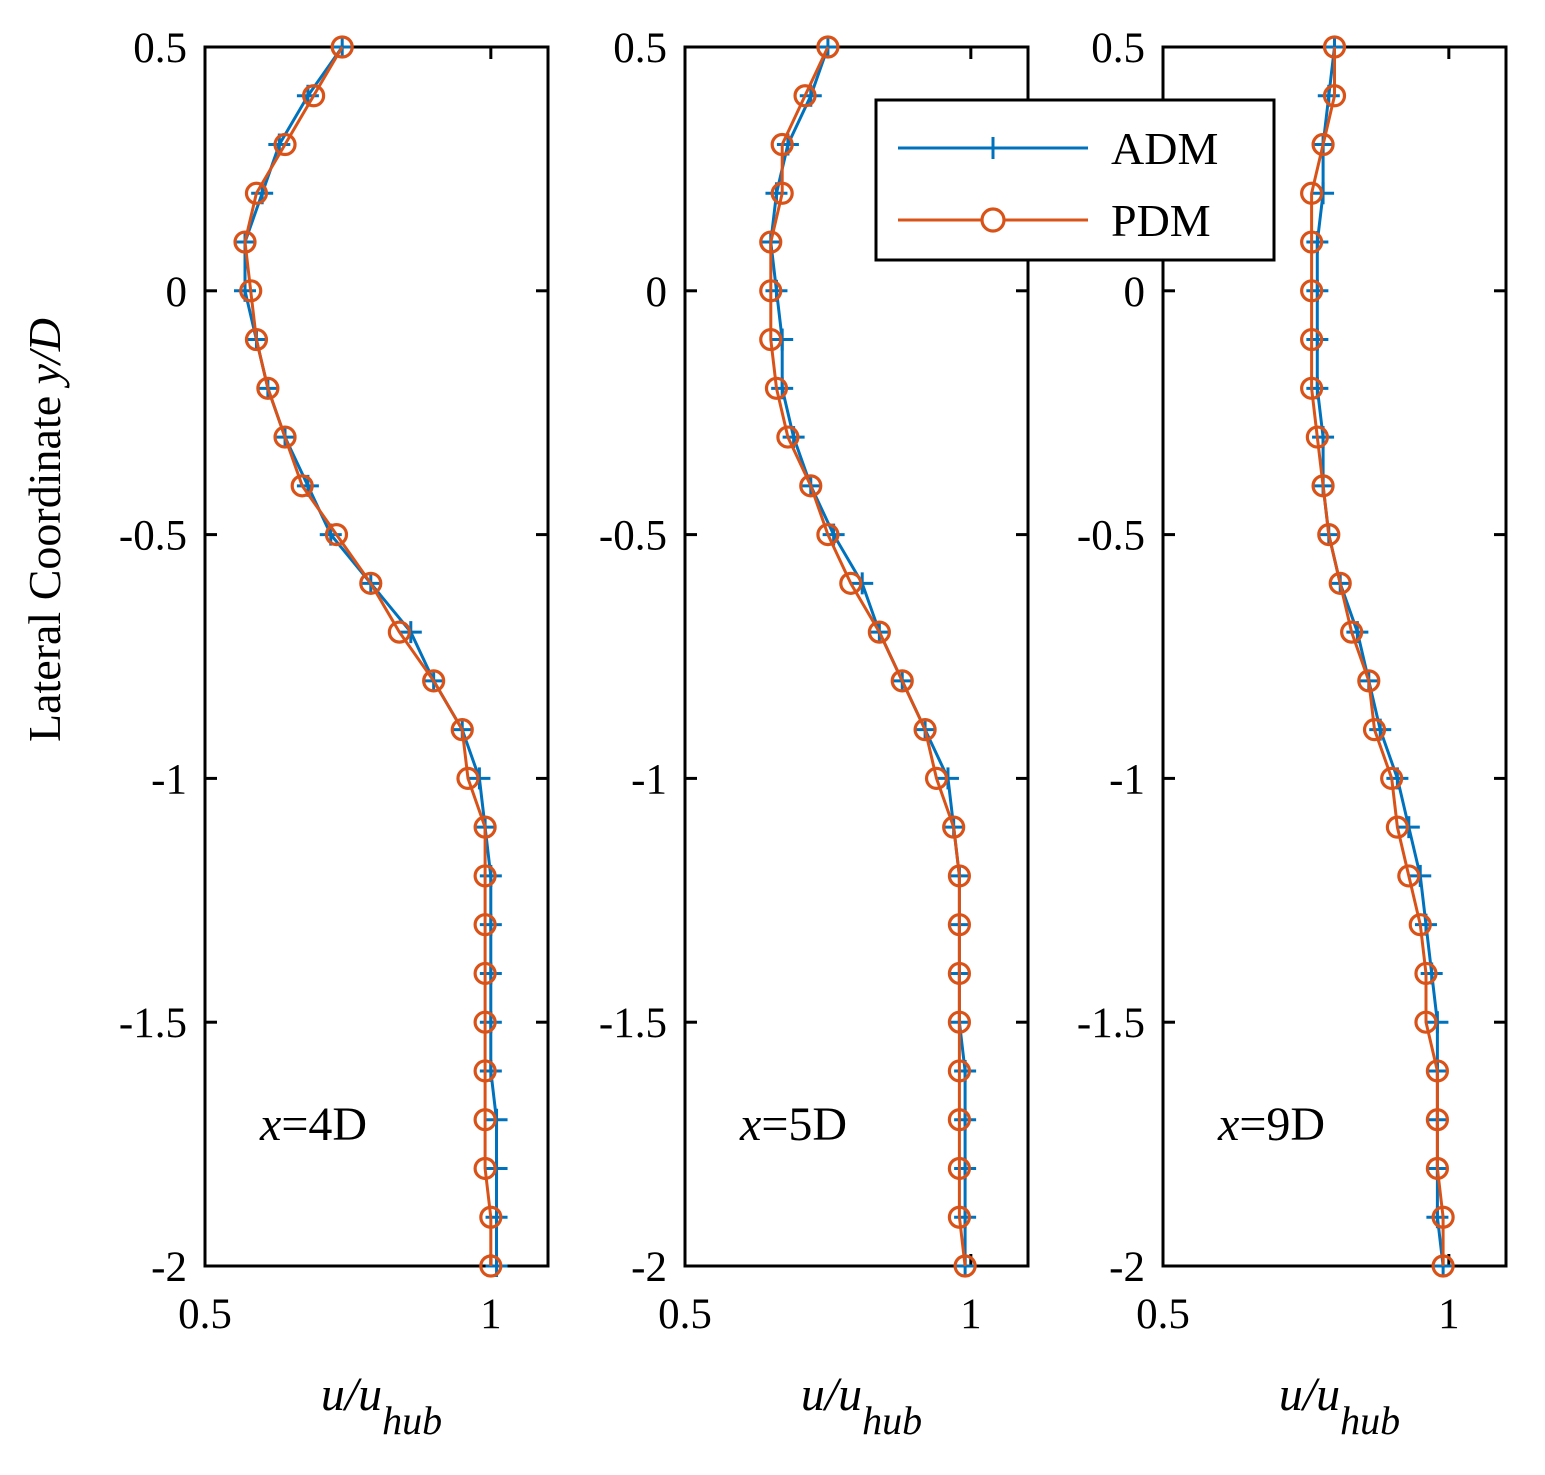 The height and width of the screenshot is (1475, 1545). I want to click on panel-annotation: x=5D, so click(793, 1124).